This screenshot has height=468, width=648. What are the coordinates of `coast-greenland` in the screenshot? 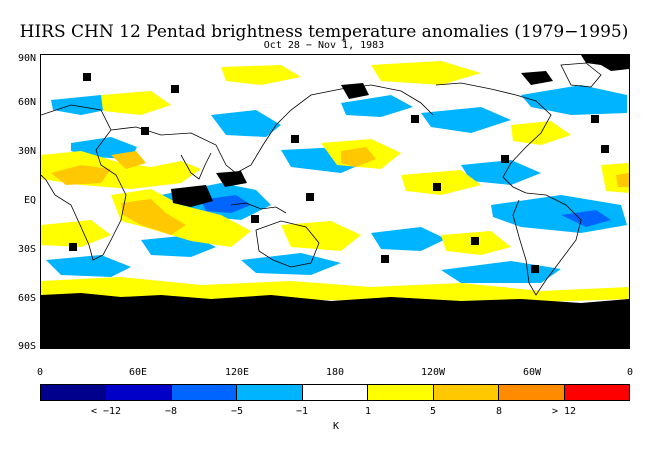 It's located at (581, 75).